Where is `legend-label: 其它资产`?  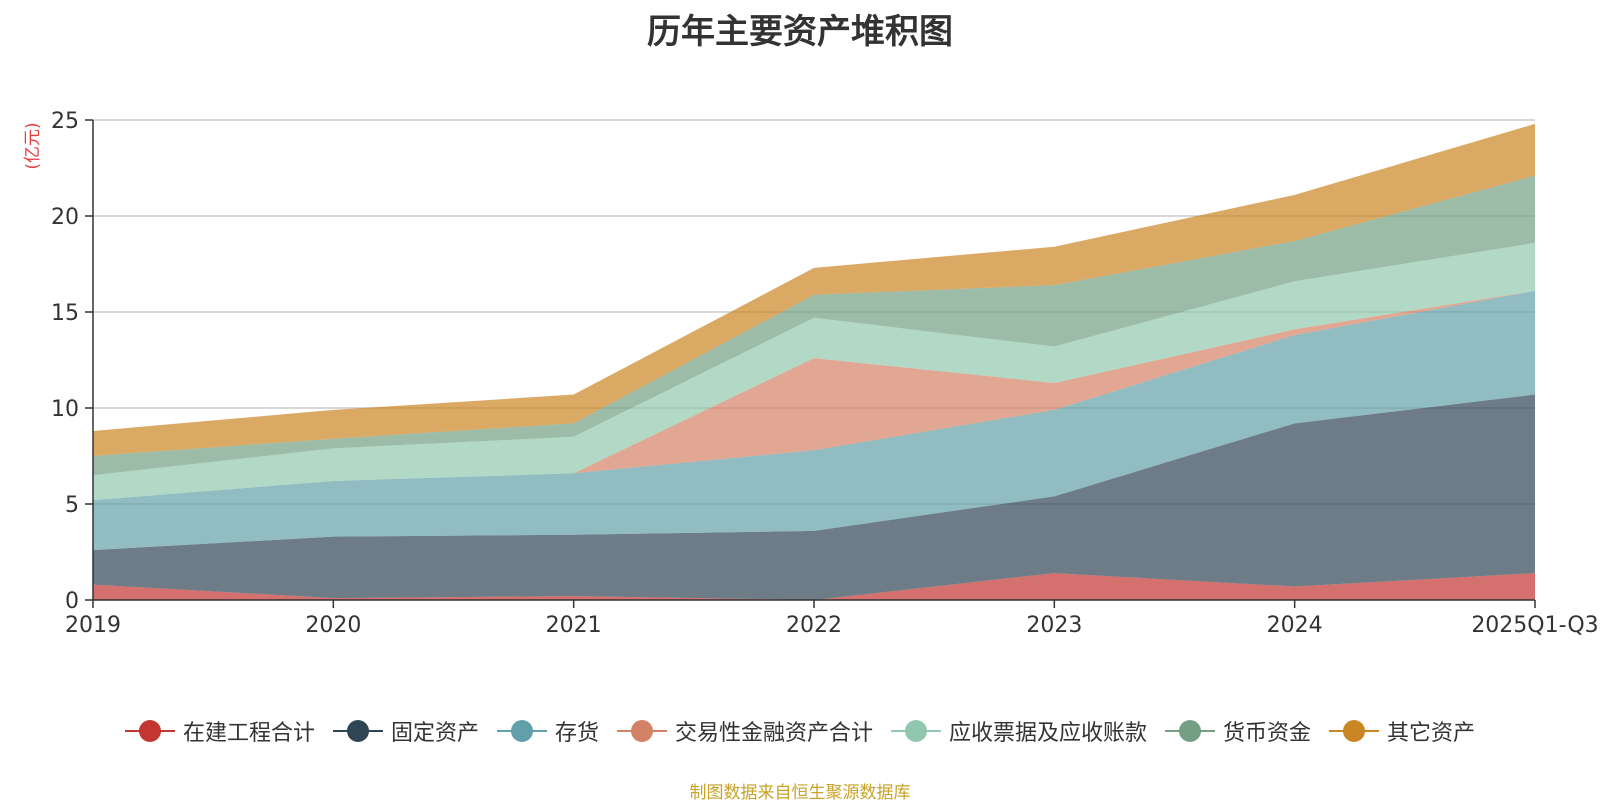 legend-label: 其它资产 is located at coordinates (1431, 733).